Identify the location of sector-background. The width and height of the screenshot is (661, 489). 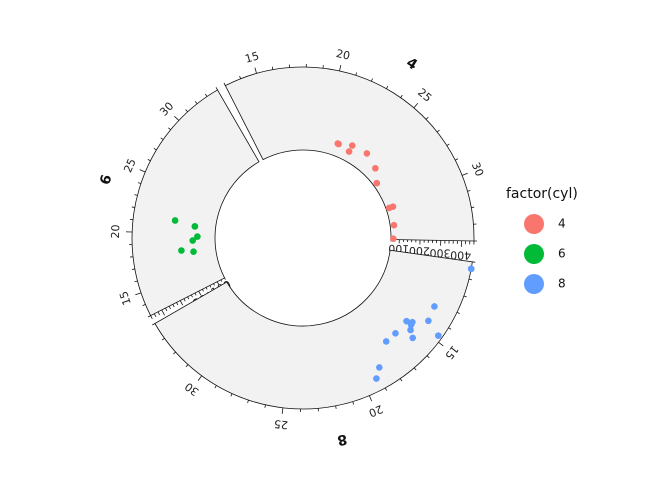
(195, 203).